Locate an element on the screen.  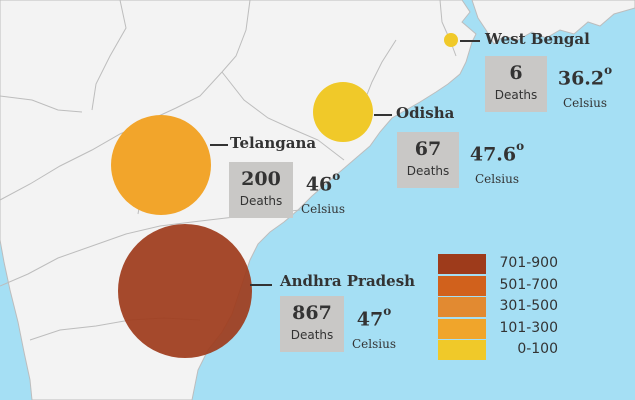
legend-label: 701-900 is located at coordinates (529, 263).